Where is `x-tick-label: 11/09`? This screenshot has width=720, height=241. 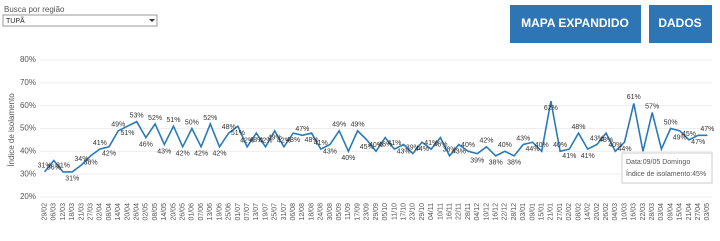 x-tick-label: 11/09 is located at coordinates (348, 211).